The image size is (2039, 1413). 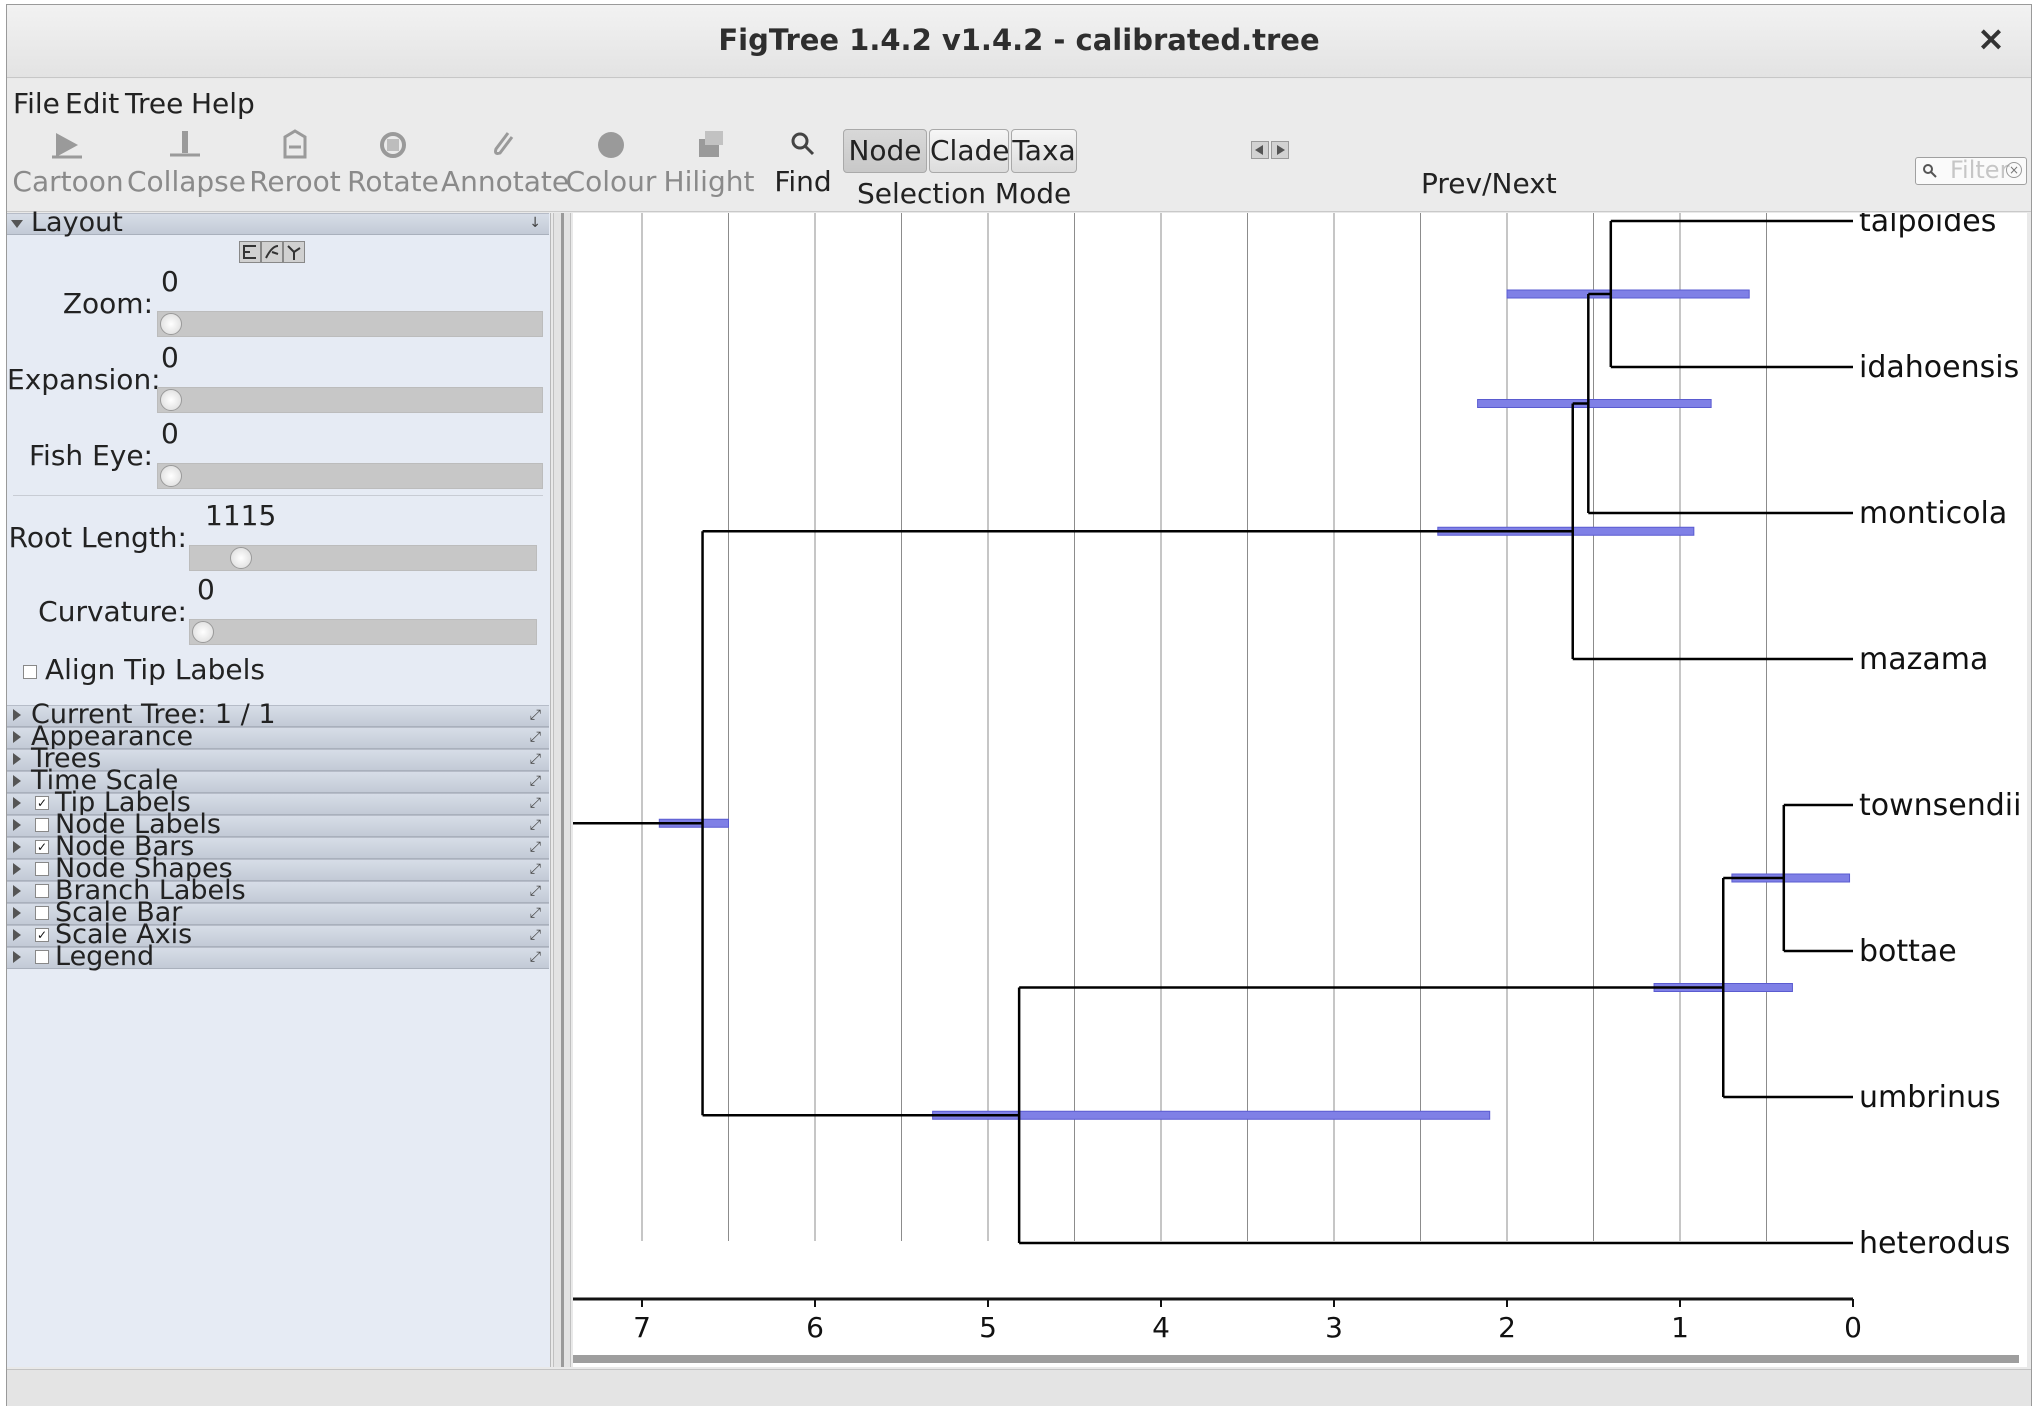 I want to click on cartoon-button: Cartoon, so click(x=68, y=167).